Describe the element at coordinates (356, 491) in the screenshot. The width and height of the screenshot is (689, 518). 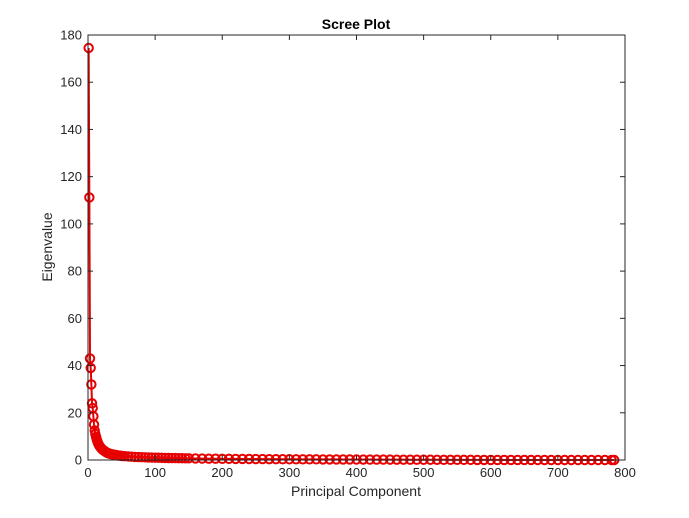
I see `x-axis-label: Principal Component` at that location.